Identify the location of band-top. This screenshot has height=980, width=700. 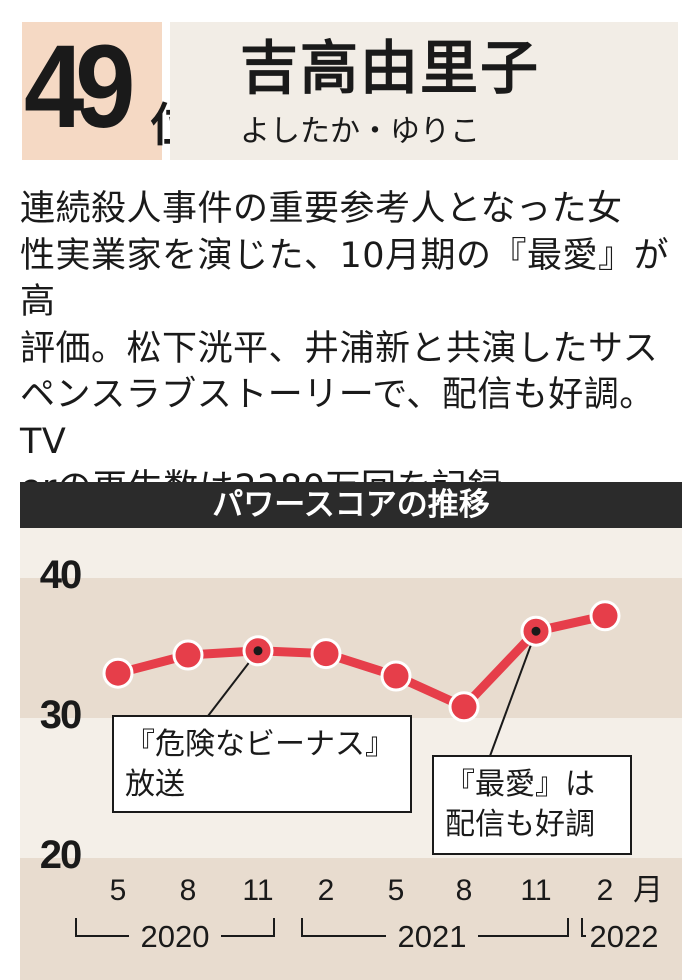
(351, 553).